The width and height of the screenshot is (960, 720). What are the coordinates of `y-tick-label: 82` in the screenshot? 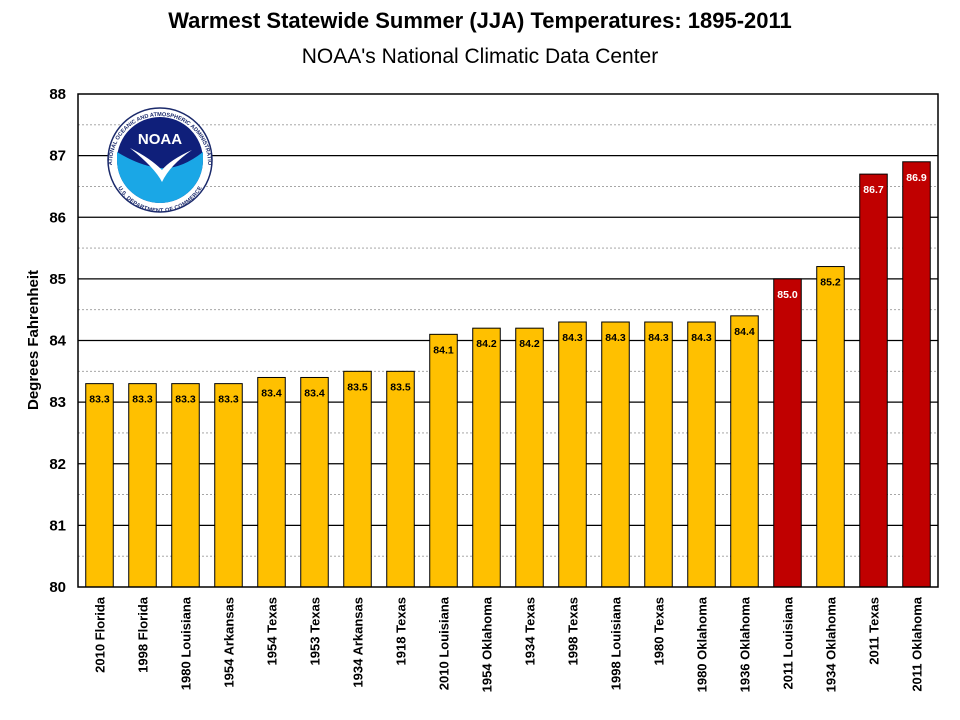 It's located at (57, 464).